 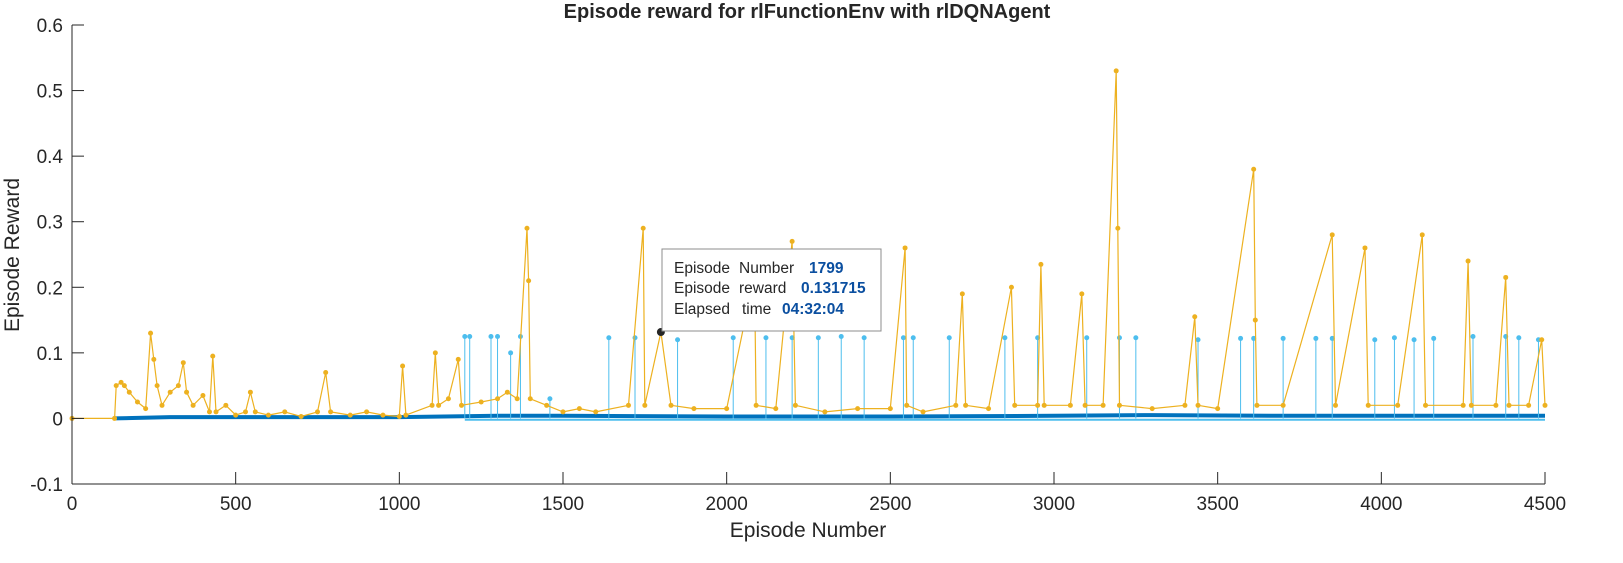 I want to click on y-axis-label: Episode Reward, so click(x=12, y=255).